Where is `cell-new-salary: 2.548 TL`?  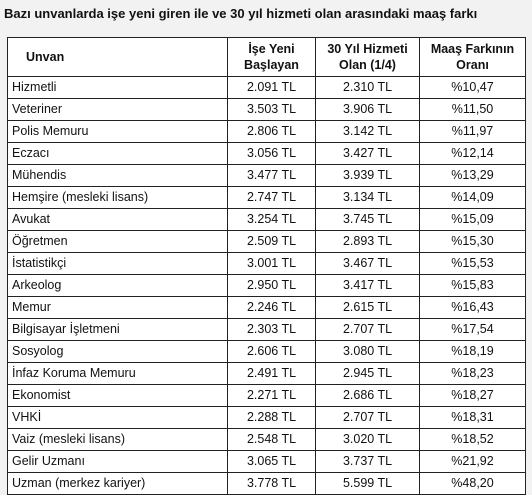
cell-new-salary: 2.548 TL is located at coordinates (271, 439).